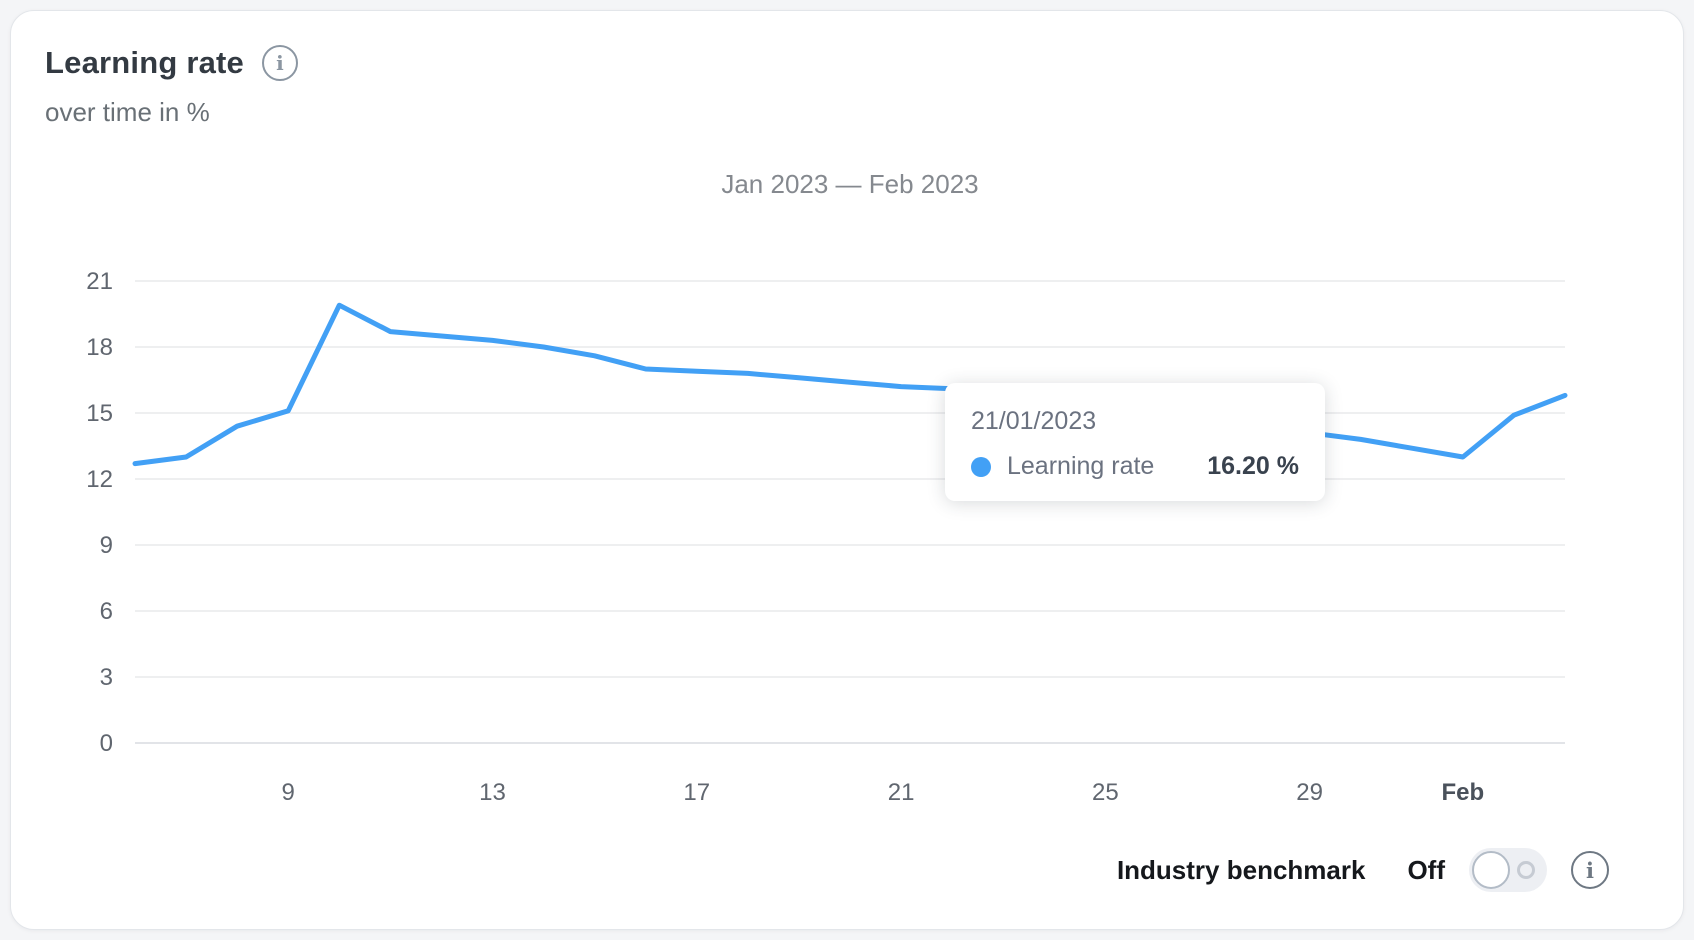 This screenshot has width=1694, height=940. I want to click on y-tick-label: 18, so click(99, 347).